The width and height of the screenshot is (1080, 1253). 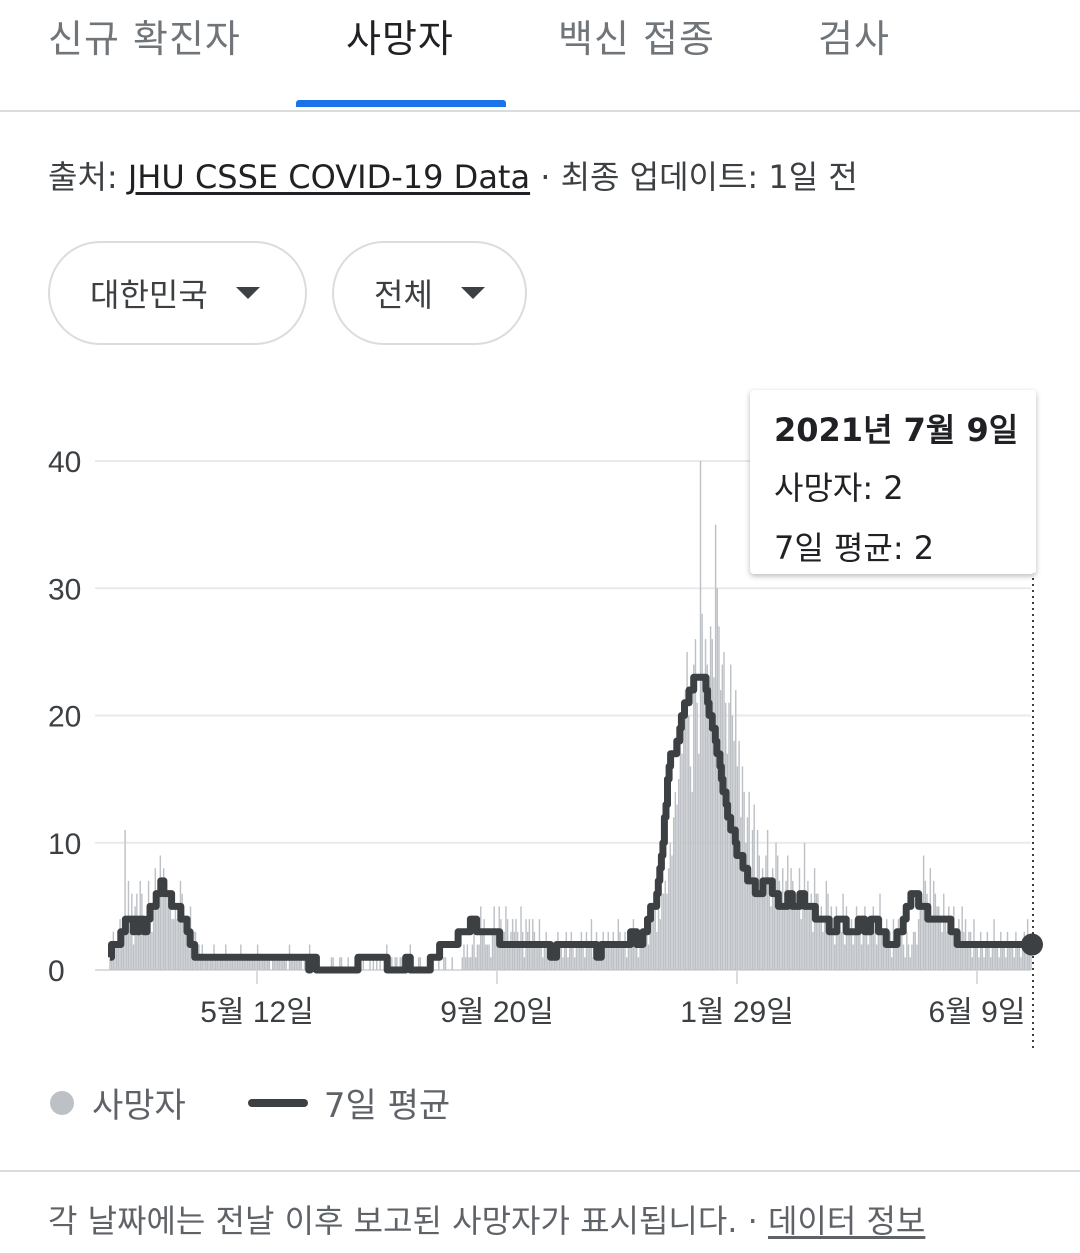 I want to click on tab-tests: 검사, so click(x=854, y=39).